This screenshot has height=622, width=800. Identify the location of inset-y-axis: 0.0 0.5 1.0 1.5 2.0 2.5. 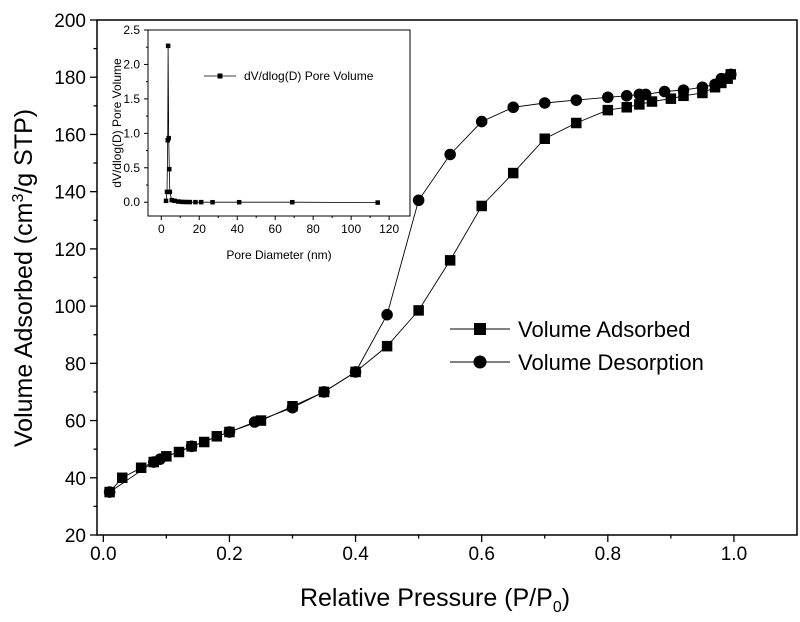
(135, 116).